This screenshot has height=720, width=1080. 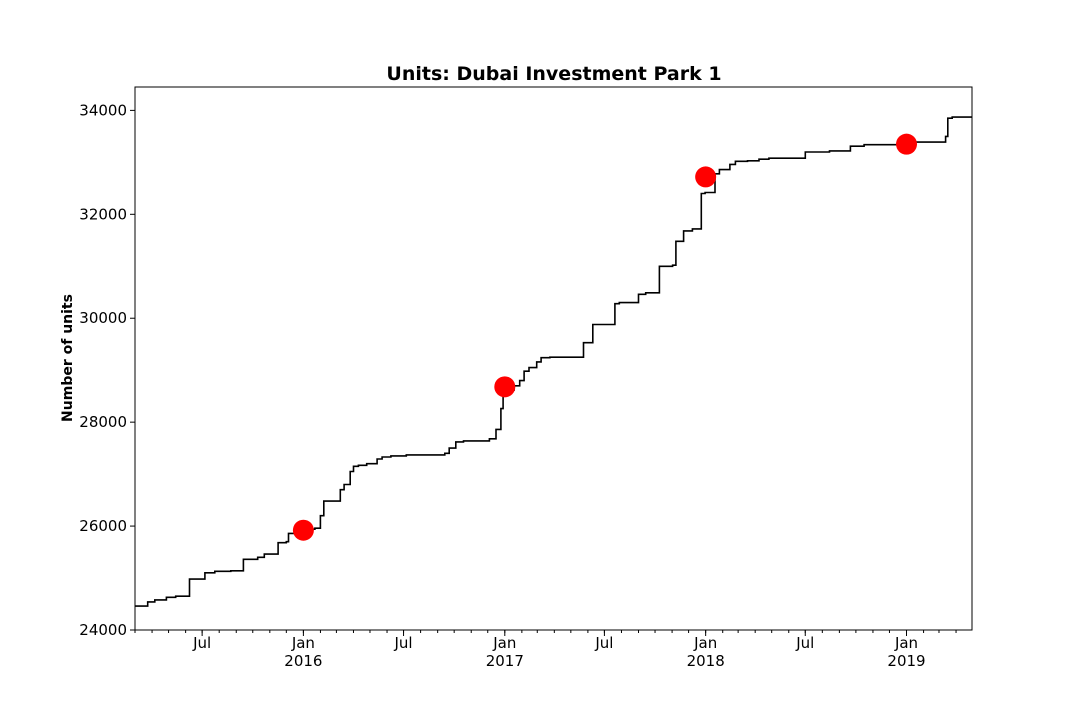 What do you see at coordinates (906, 643) in the screenshot?
I see `x-tick-label-8: Jan` at bounding box center [906, 643].